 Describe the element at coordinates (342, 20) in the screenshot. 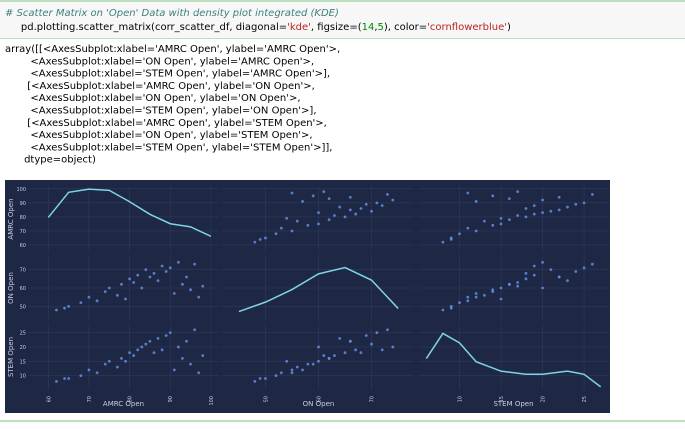

I see `code-cell` at that location.